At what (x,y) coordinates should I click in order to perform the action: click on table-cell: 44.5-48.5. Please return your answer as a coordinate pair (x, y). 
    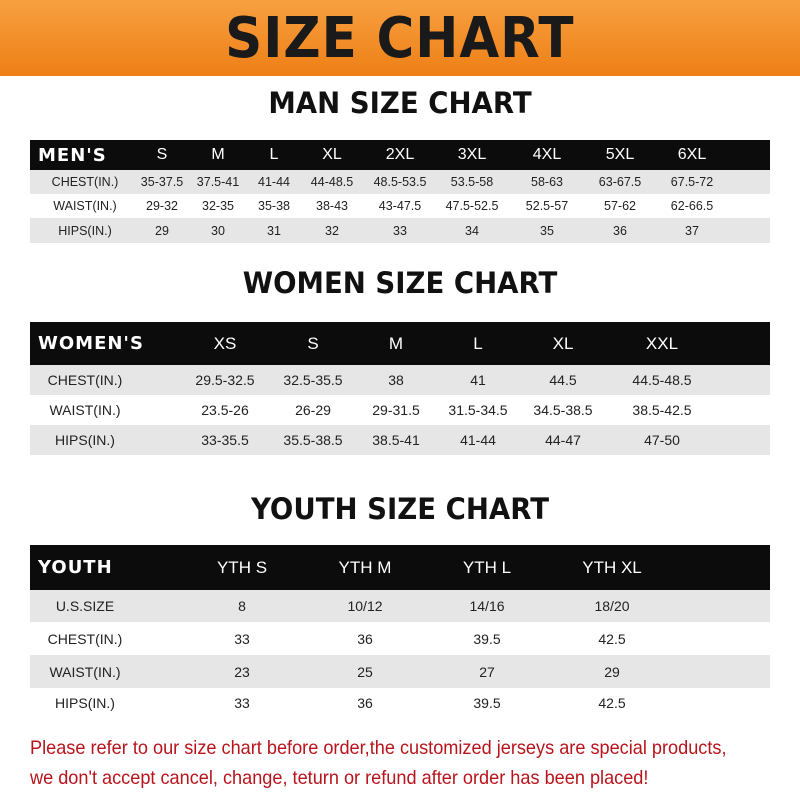
    Looking at the image, I should click on (662, 380).